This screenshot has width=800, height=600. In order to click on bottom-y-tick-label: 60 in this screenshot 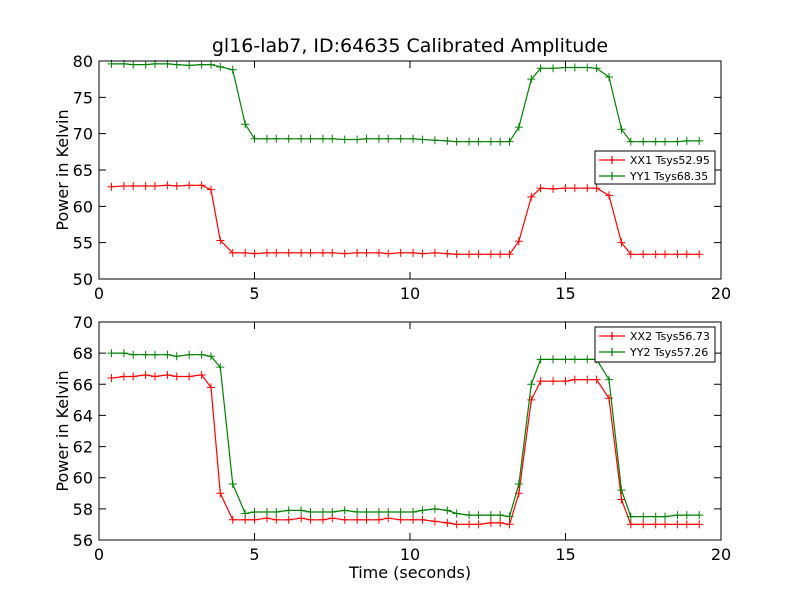, I will do `click(83, 478)`.